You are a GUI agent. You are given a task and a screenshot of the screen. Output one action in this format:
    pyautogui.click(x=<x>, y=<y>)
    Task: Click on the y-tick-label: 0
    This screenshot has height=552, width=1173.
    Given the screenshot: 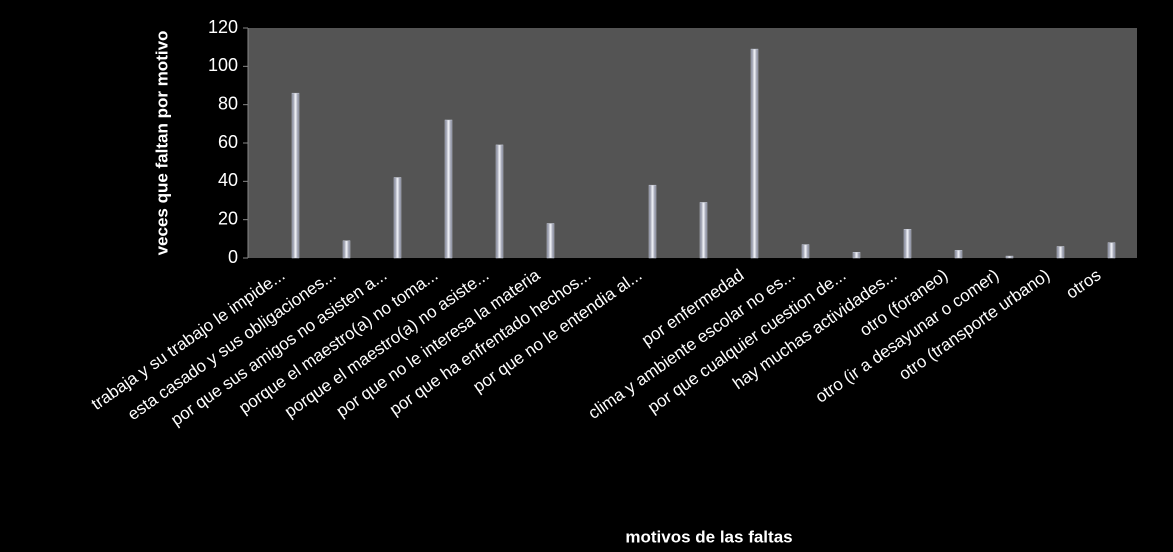 What is the action you would take?
    pyautogui.click(x=233, y=257)
    